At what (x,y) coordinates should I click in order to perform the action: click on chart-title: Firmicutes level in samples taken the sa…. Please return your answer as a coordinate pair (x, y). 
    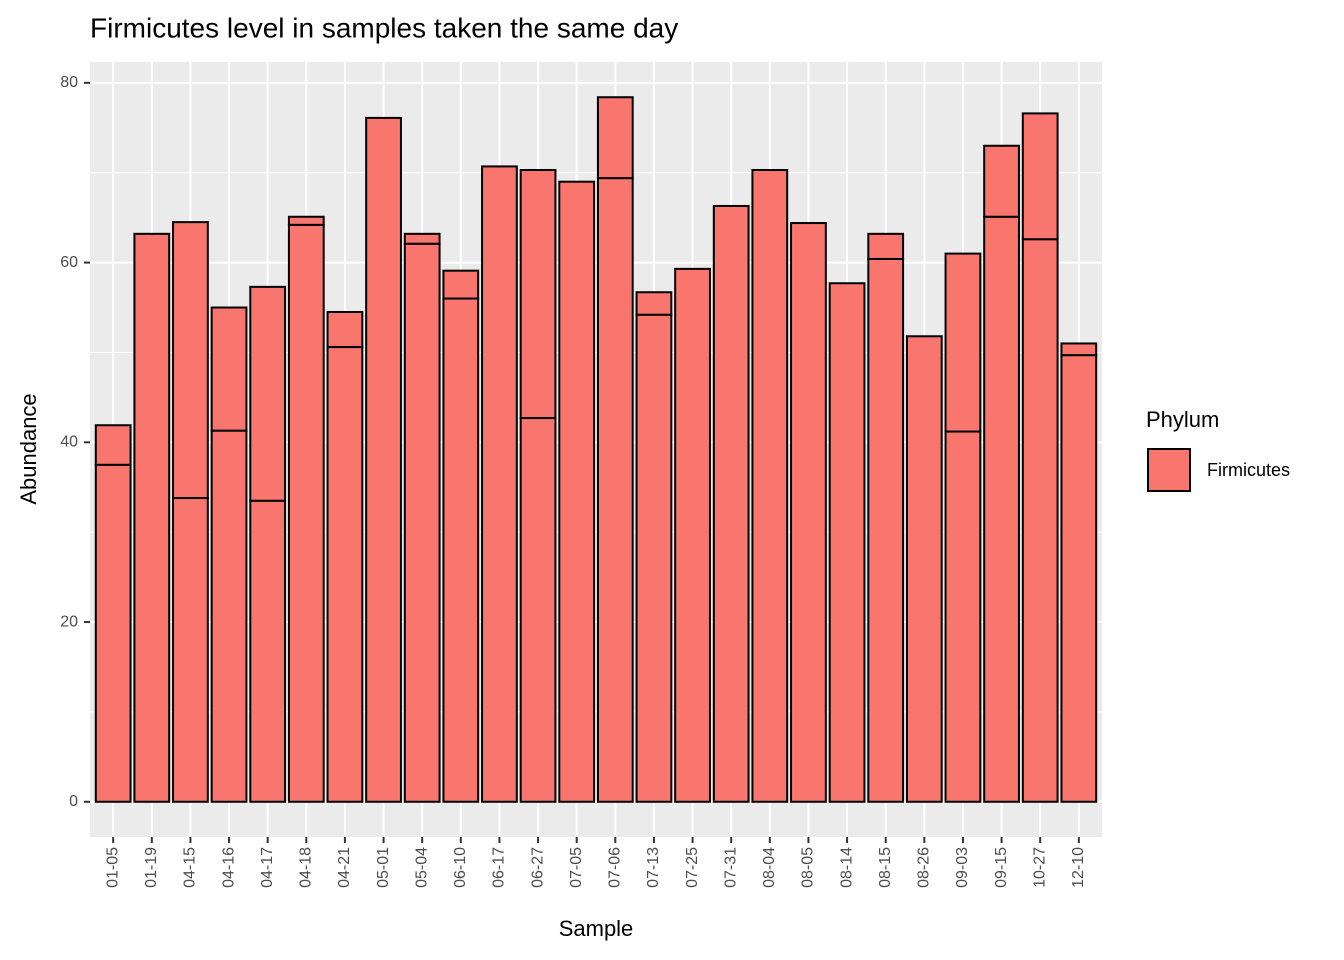
    Looking at the image, I should click on (384, 27).